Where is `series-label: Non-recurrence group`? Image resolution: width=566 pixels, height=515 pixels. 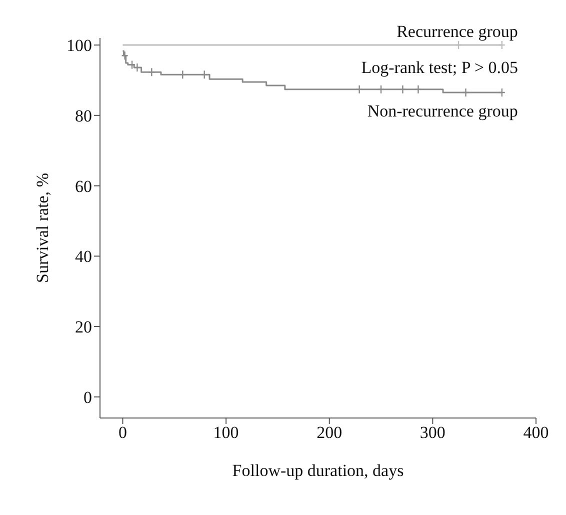 series-label: Non-recurrence group is located at coordinates (442, 111).